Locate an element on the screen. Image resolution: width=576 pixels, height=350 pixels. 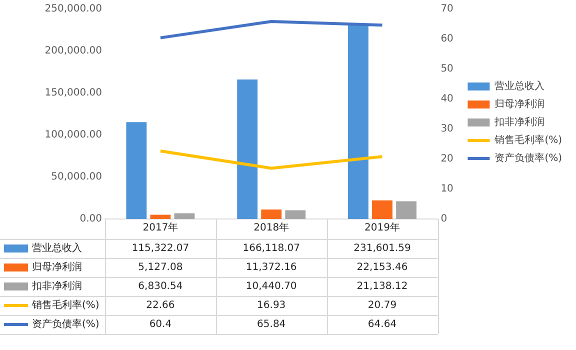
y-tick-label: 50,000.00 is located at coordinates (76, 177).